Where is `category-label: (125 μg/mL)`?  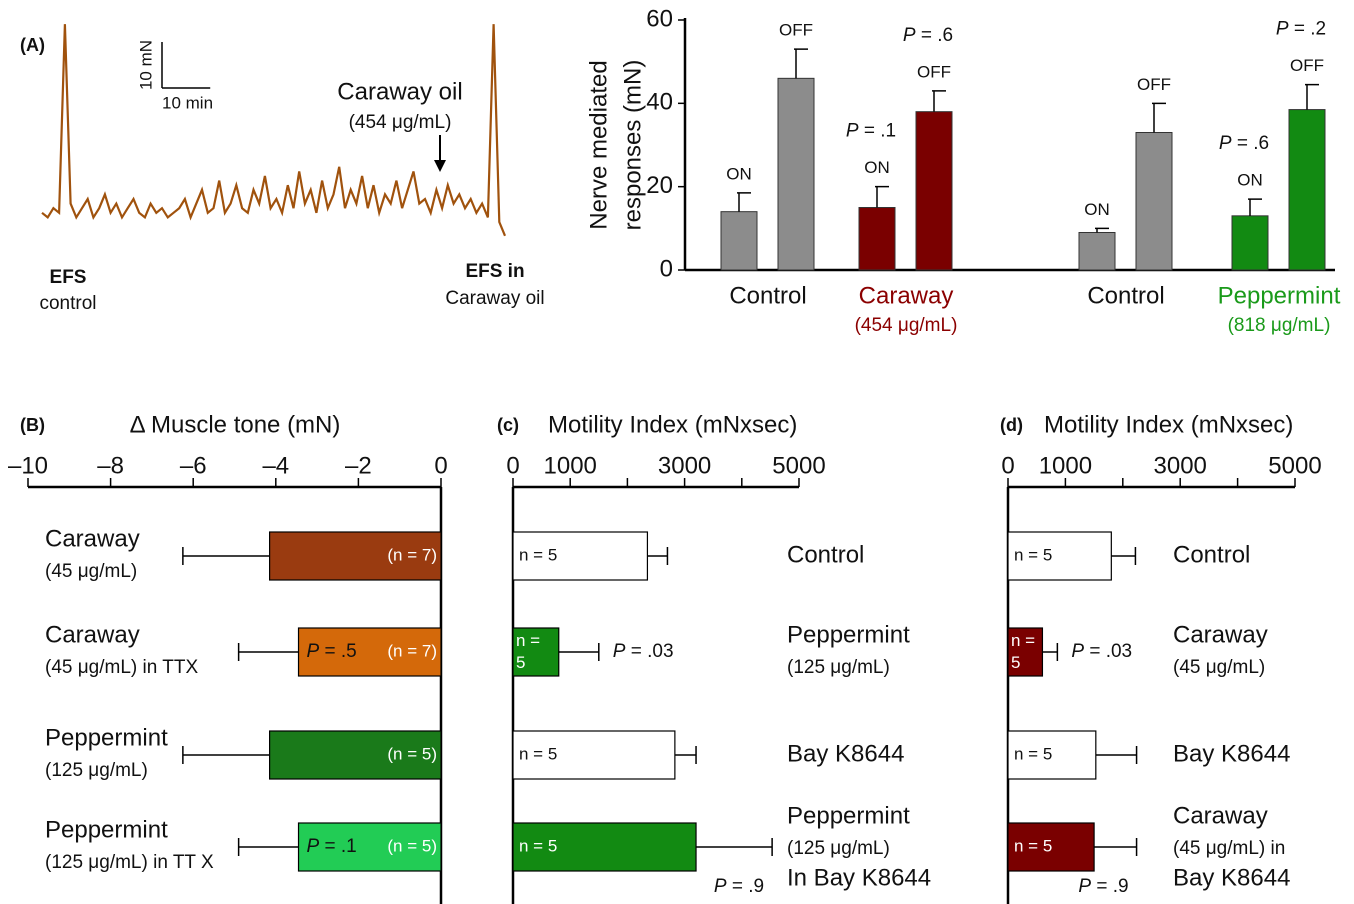 category-label: (125 μg/mL) is located at coordinates (838, 848).